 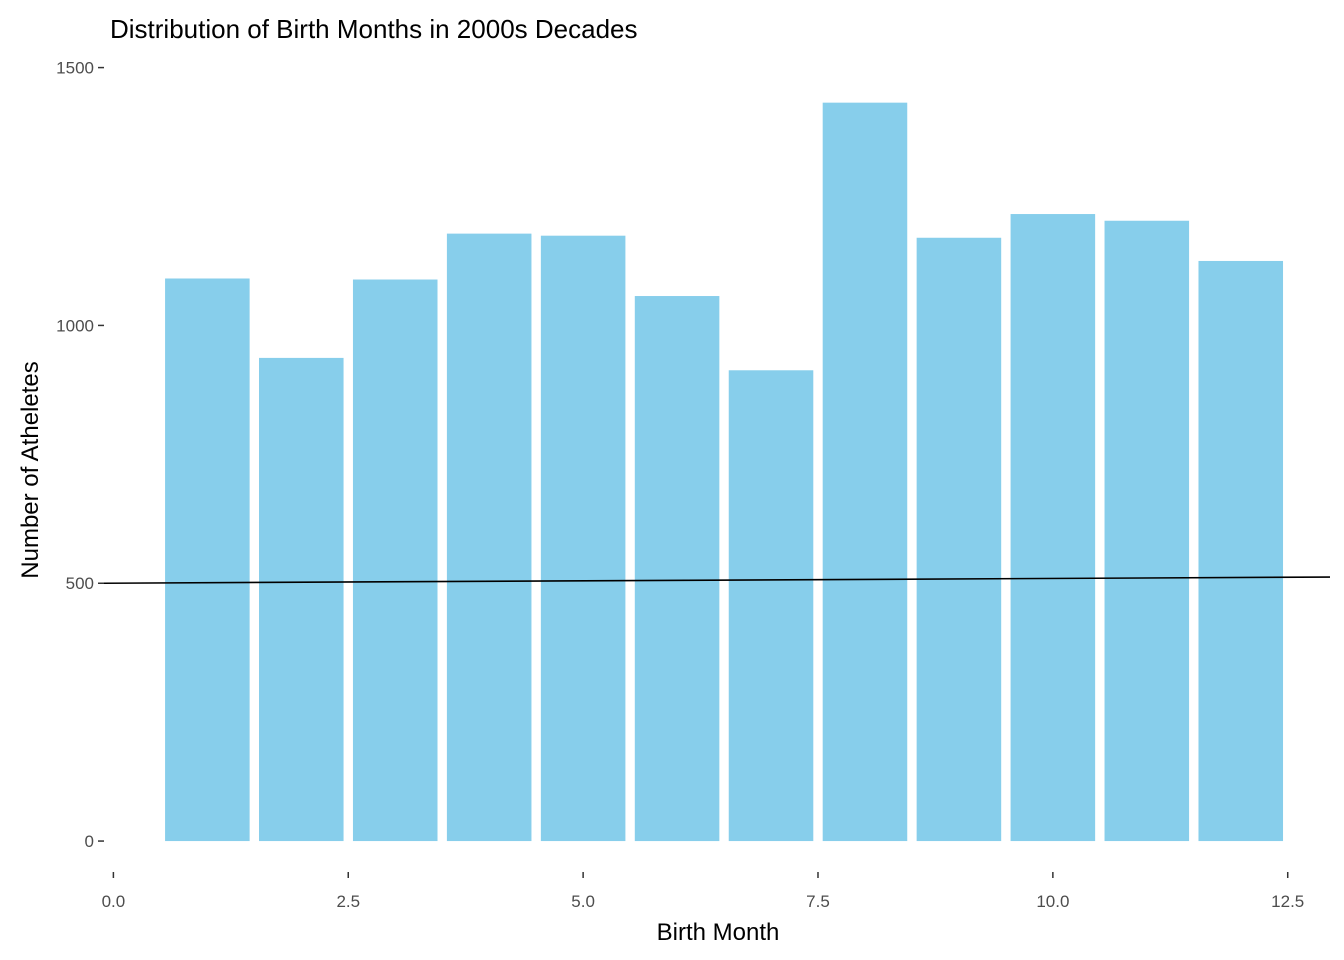 What do you see at coordinates (583, 901) in the screenshot?
I see `x-tick-label: 5.0` at bounding box center [583, 901].